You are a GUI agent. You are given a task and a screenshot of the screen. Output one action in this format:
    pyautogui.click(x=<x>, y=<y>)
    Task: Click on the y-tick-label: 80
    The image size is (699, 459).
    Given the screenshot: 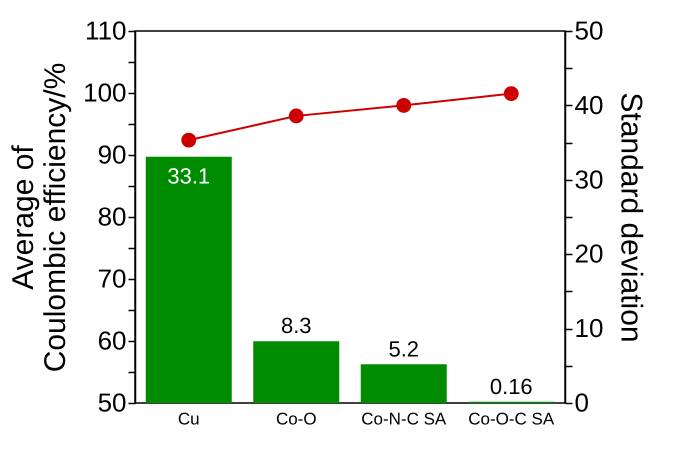 What is the action you would take?
    pyautogui.click(x=112, y=217)
    